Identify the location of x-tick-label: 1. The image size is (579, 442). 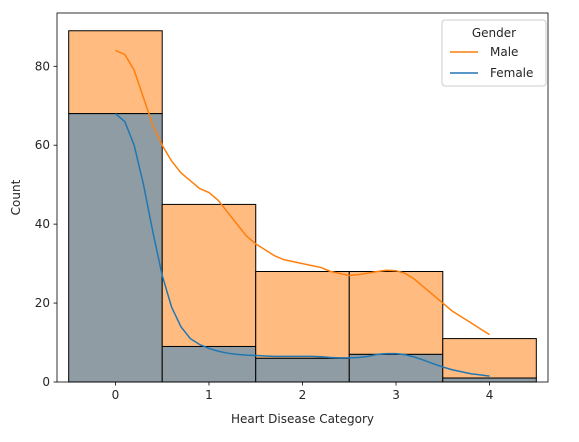
(209, 395).